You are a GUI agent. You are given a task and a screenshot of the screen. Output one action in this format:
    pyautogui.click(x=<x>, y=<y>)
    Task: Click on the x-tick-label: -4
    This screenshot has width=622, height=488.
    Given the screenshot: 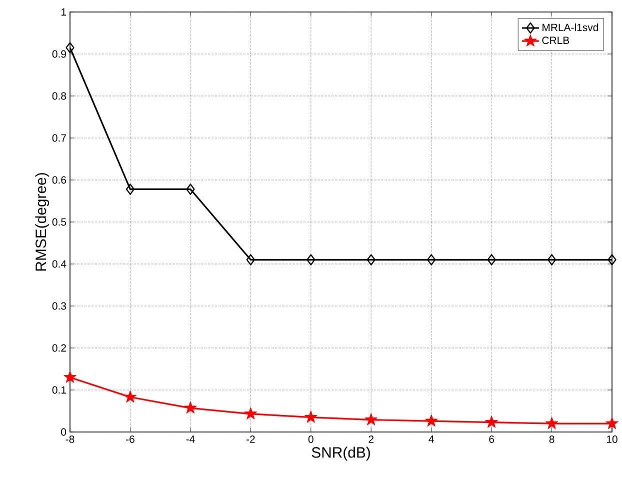 What is the action you would take?
    pyautogui.click(x=190, y=439)
    